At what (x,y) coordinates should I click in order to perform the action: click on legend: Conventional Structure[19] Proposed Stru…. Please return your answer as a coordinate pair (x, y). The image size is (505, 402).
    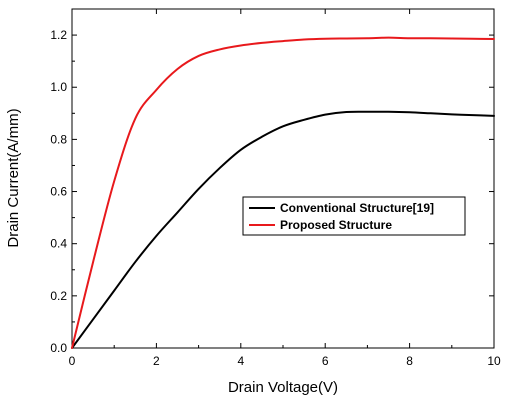
    Looking at the image, I should click on (354, 216).